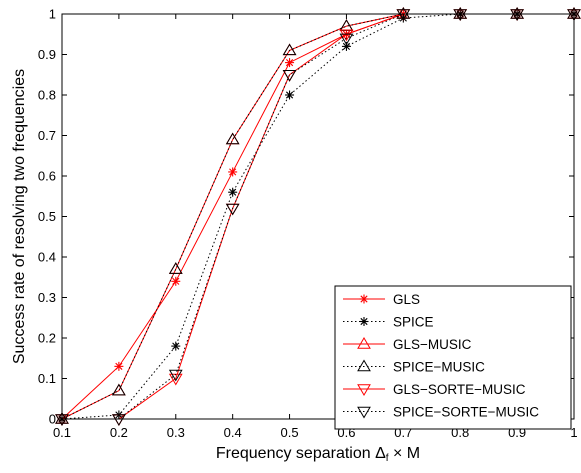  What do you see at coordinates (176, 432) in the screenshot?
I see `x-tick-label: 0.3` at bounding box center [176, 432].